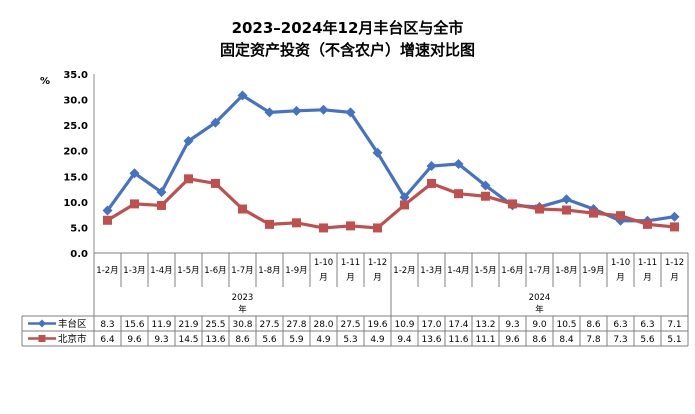 The image size is (695, 414). I want to click on year-label: 2024, so click(540, 298).